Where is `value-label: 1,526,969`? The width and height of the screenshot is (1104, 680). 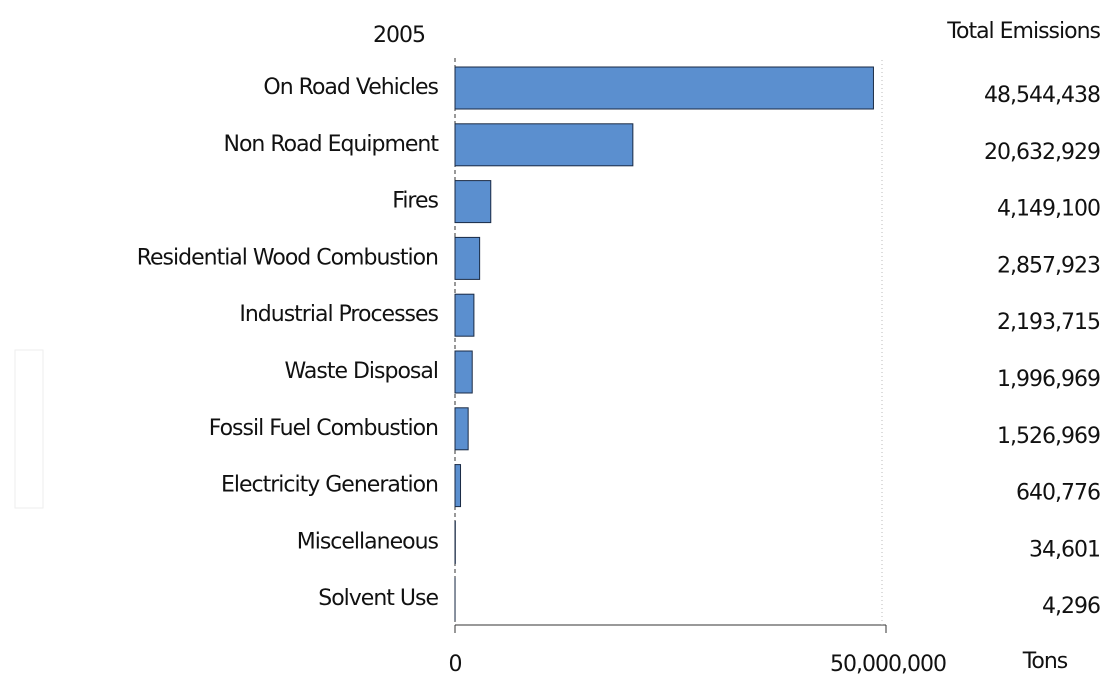 value-label: 1,526,969 is located at coordinates (1048, 436).